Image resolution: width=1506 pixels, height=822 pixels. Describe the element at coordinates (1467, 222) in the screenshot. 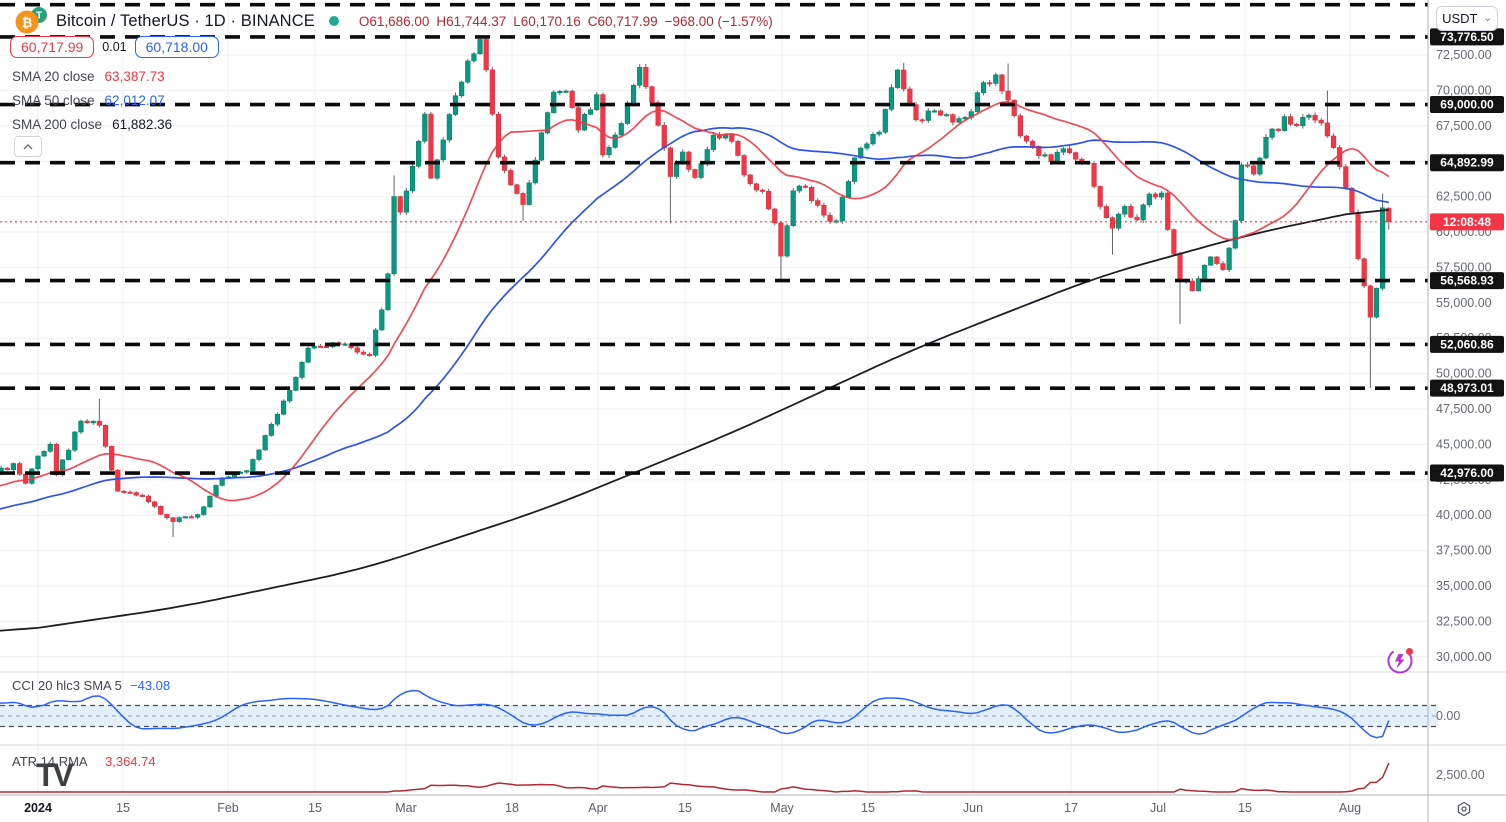

I see `countdown-badge-label: 12:08:48` at that location.